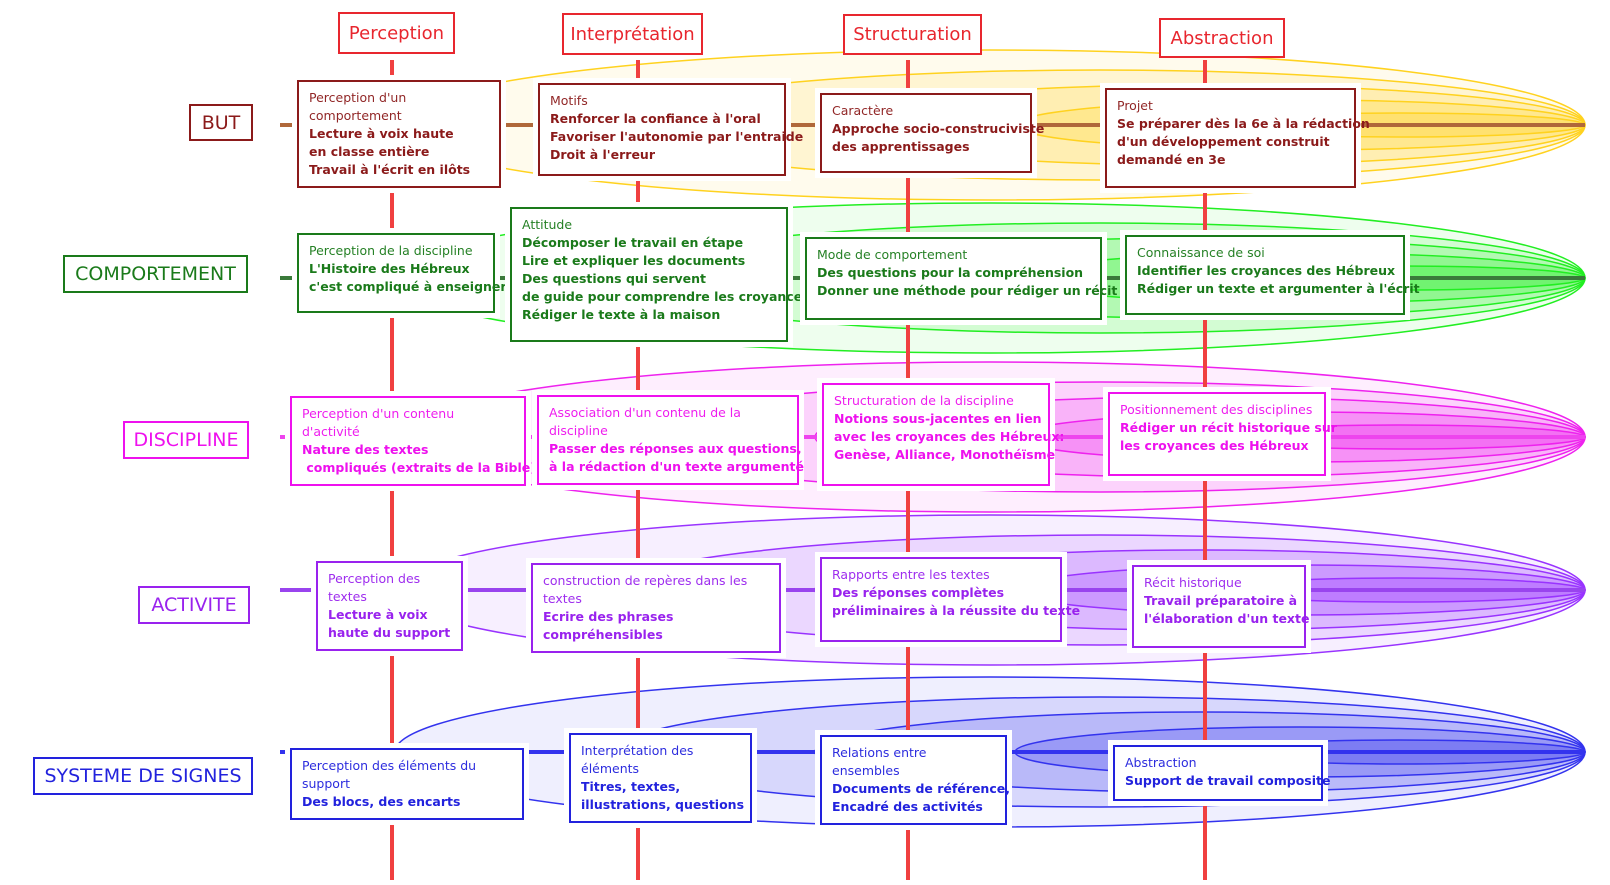  I want to click on cell-line: Travail à l'écrit en ilôts, so click(390, 169).